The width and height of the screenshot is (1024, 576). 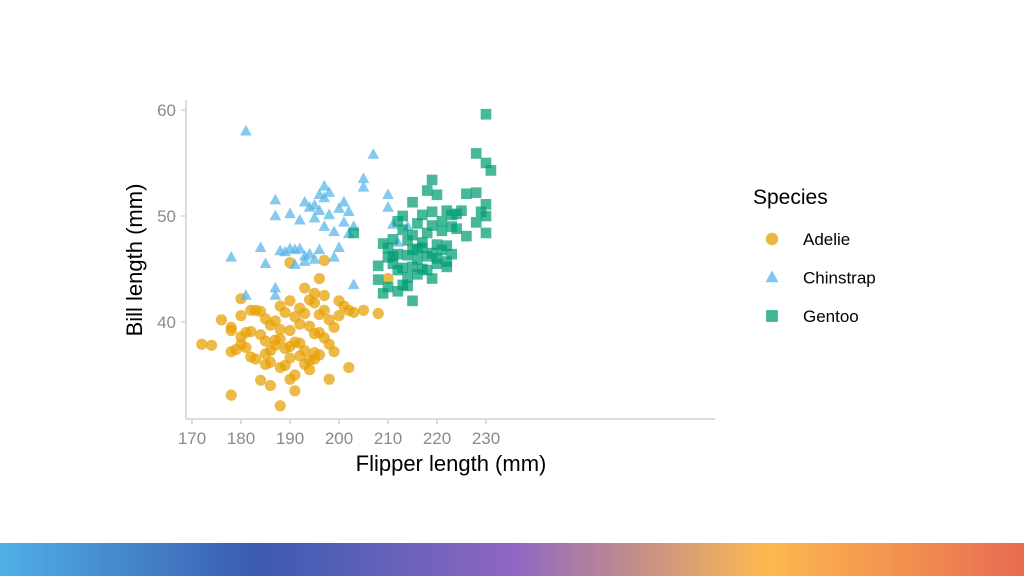 I want to click on x-tick-label: 190, so click(x=290, y=438).